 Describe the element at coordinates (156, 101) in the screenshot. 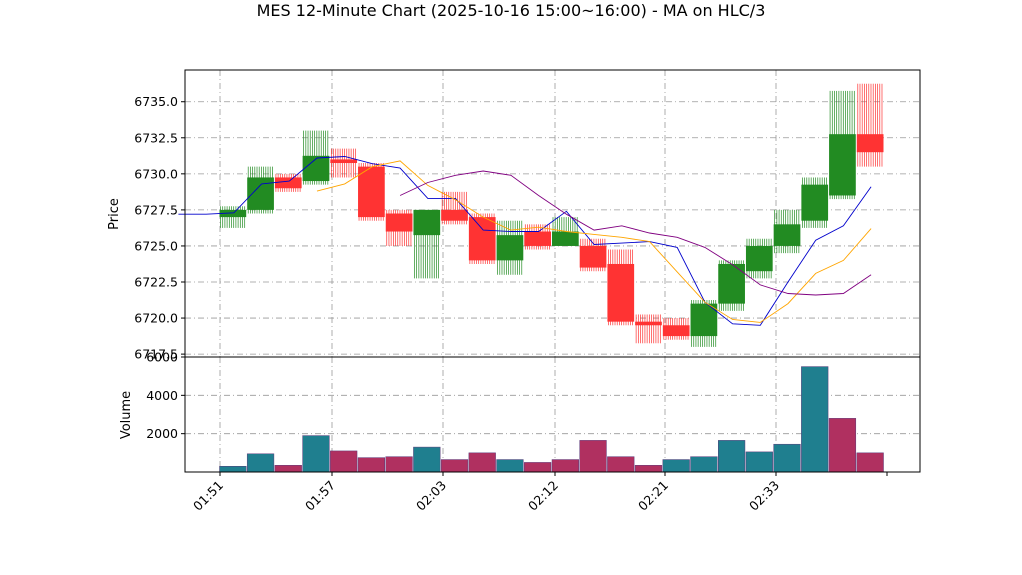

I see `price-tick-label: 6735.0` at that location.